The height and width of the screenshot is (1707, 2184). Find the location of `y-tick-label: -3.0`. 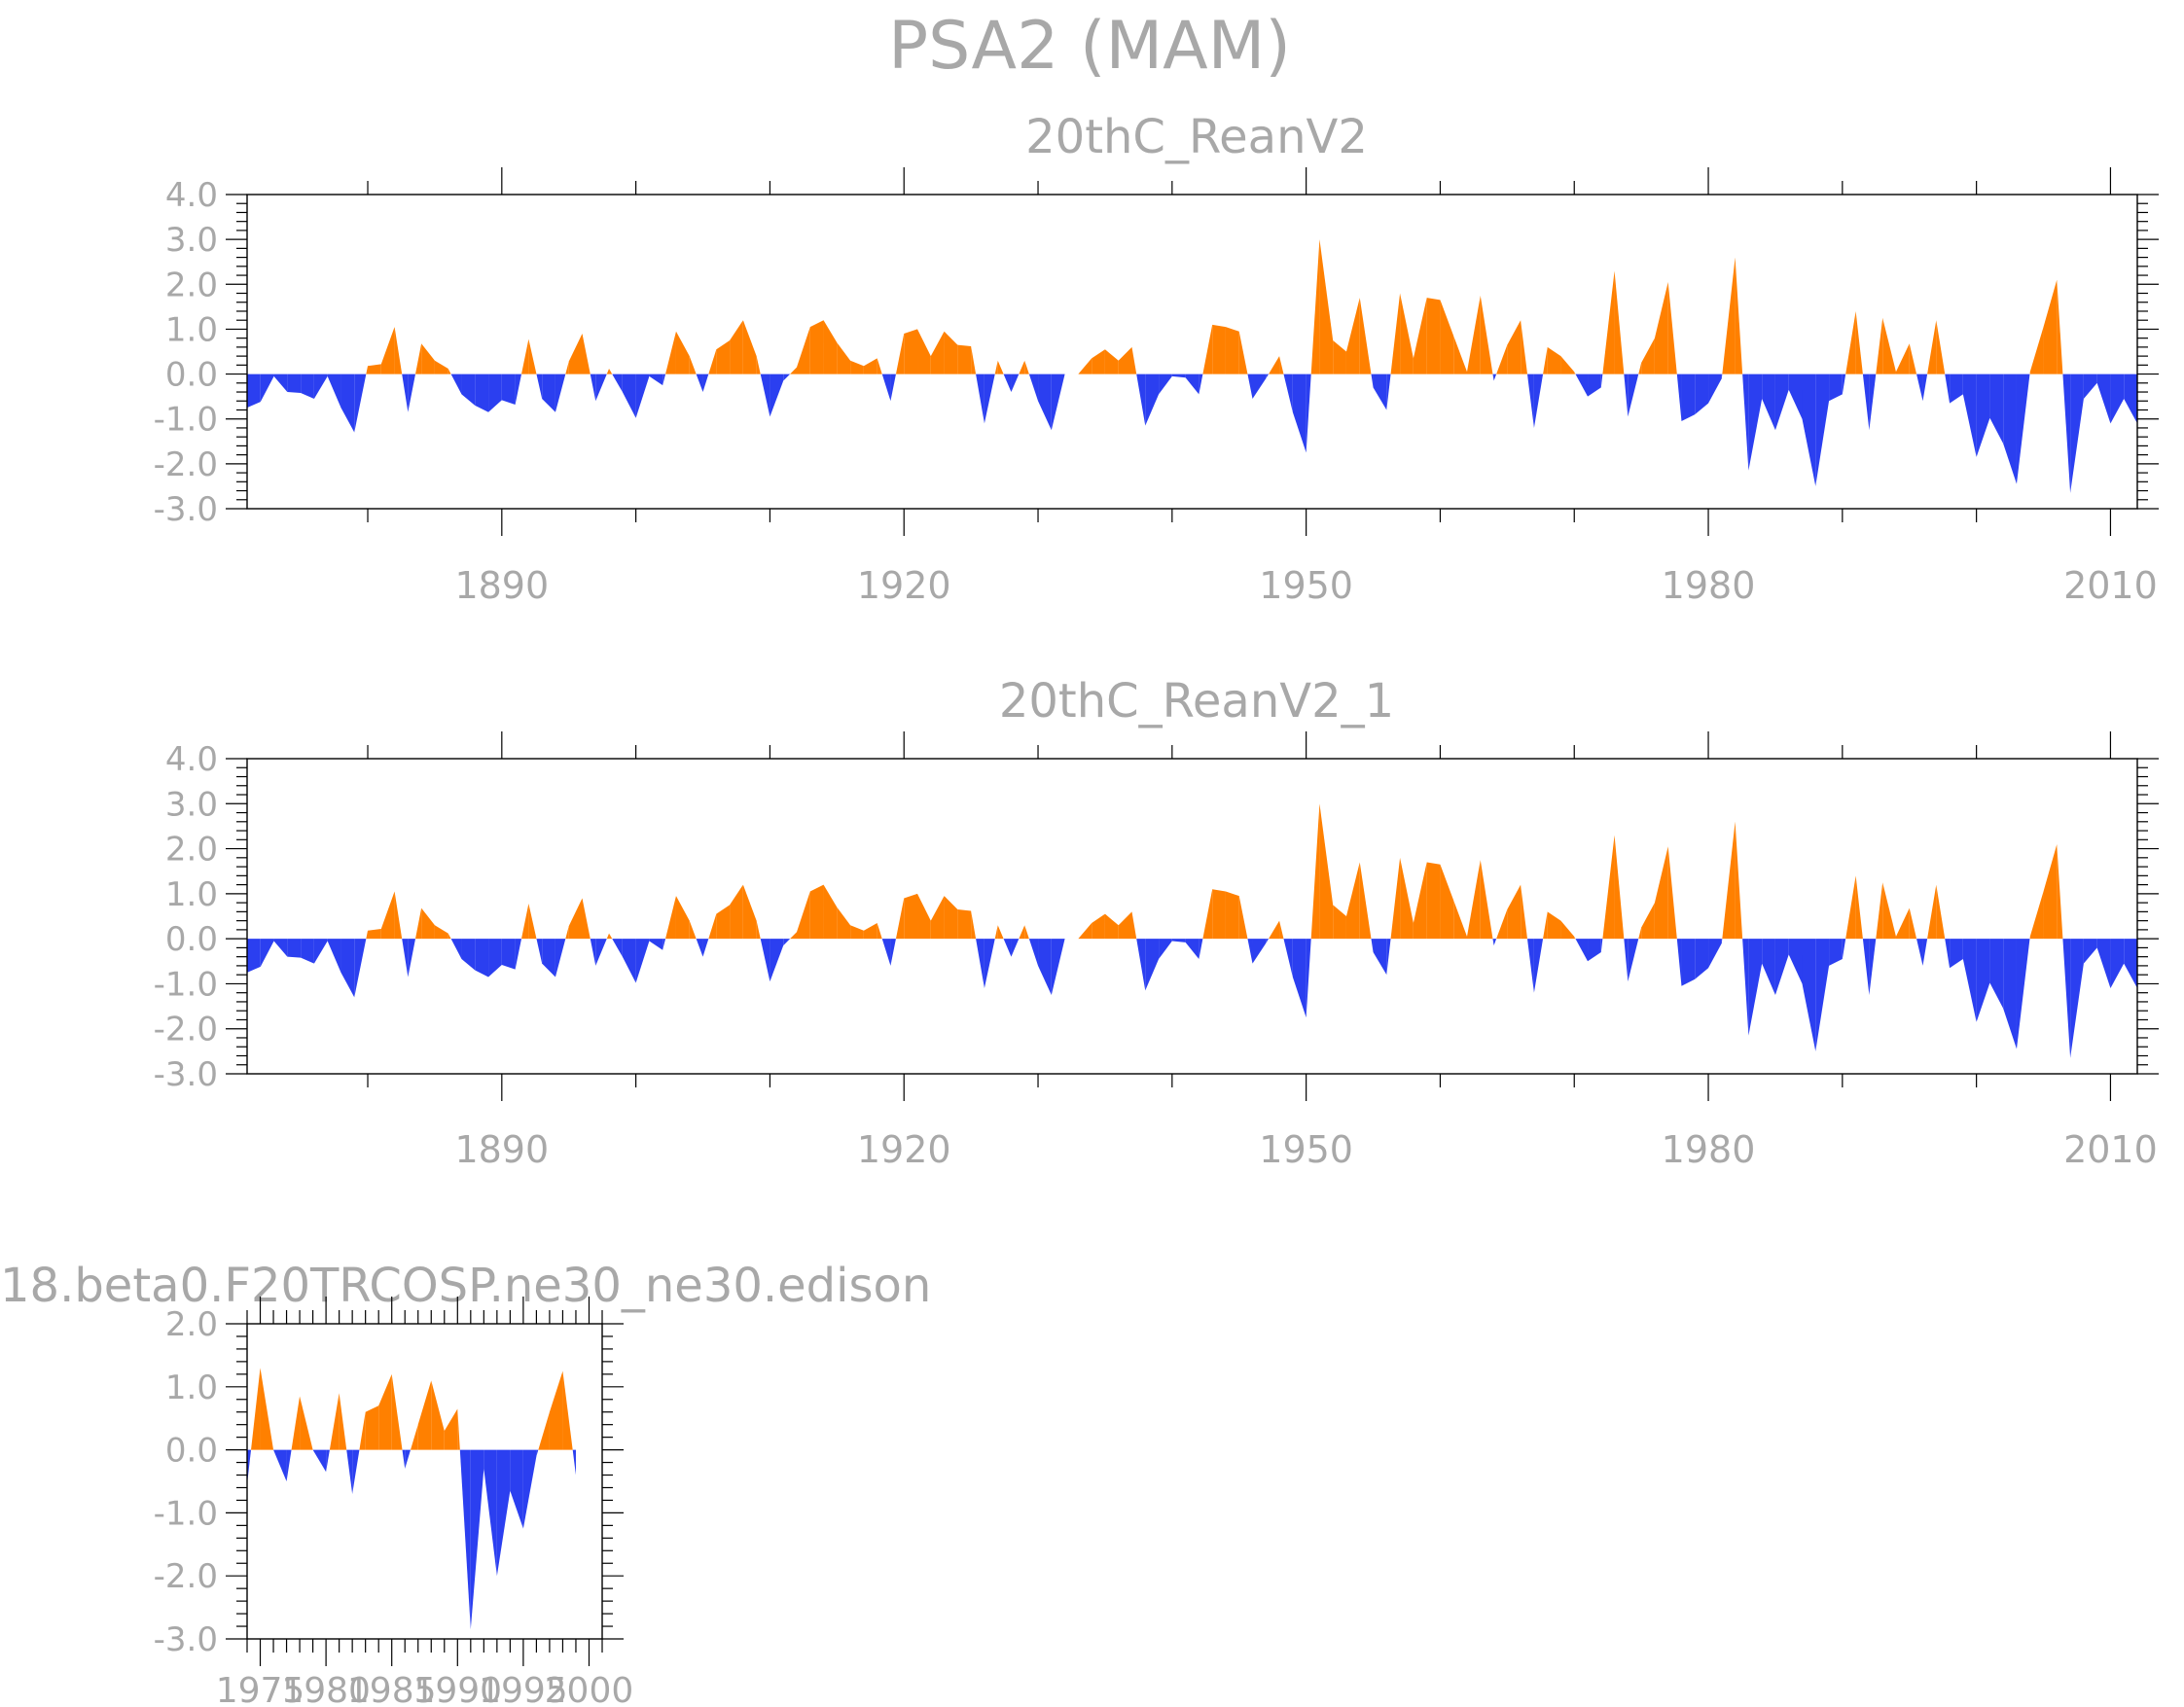

y-tick-label: -3.0 is located at coordinates (186, 509).